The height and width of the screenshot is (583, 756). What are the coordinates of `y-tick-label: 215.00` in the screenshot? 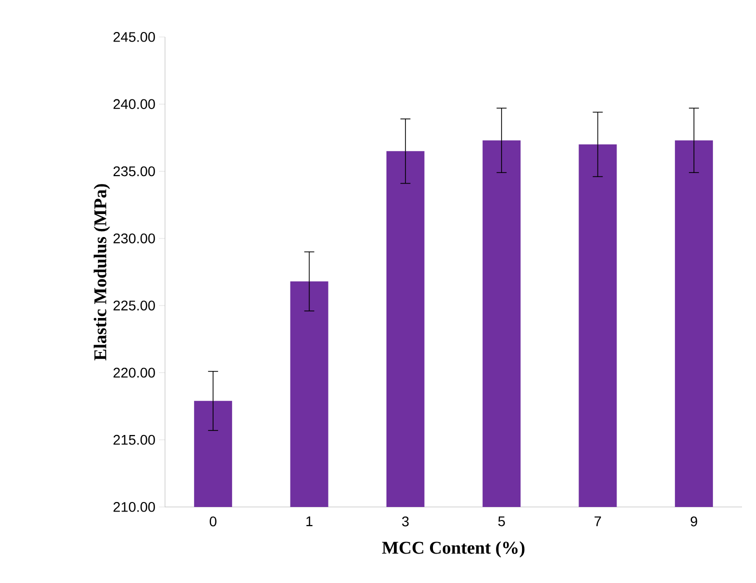 It's located at (134, 439).